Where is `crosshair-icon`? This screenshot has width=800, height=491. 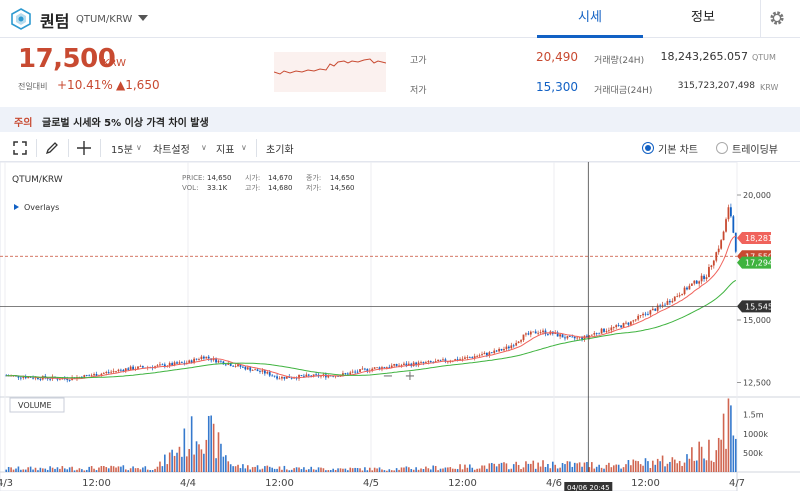 crosshair-icon is located at coordinates (84, 148).